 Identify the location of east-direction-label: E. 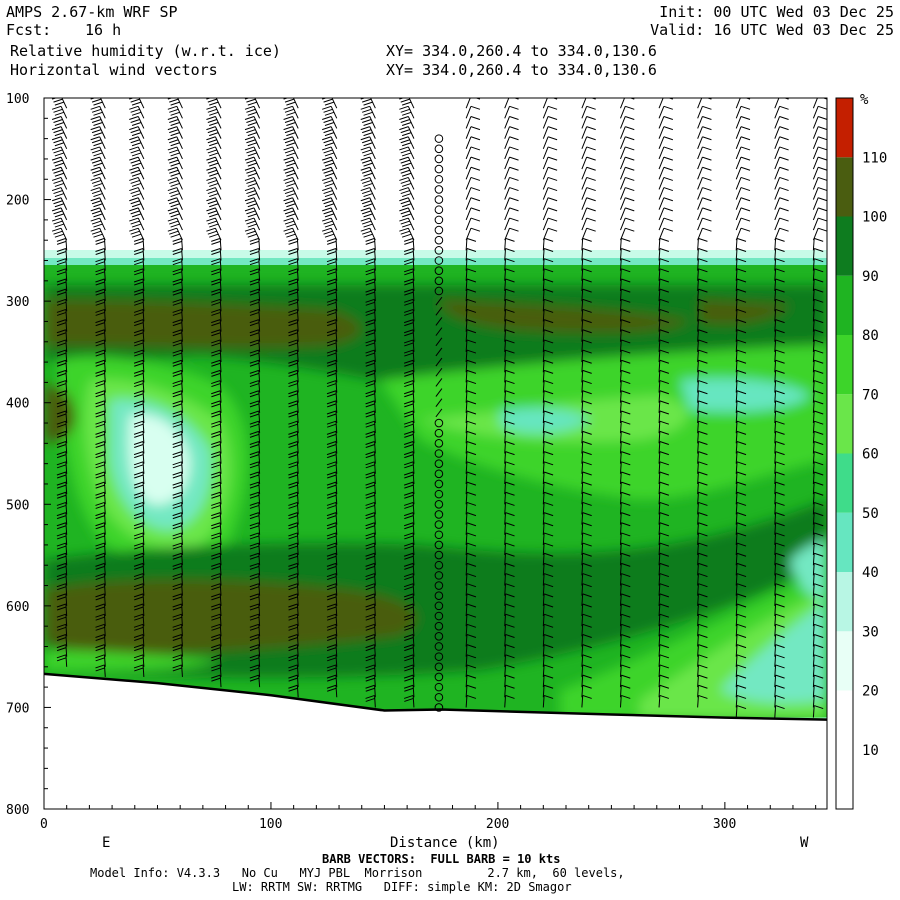
(106, 843).